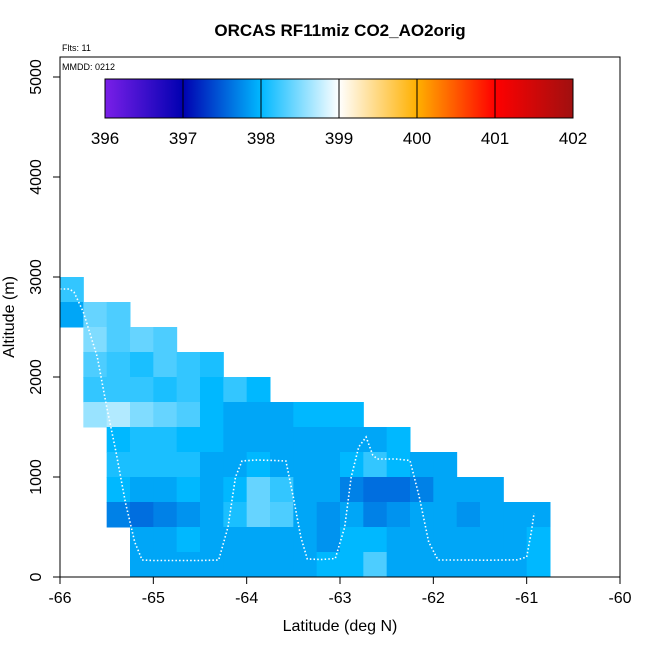 The width and height of the screenshot is (650, 650). I want to click on x-tick-label: -65, so click(153, 598).